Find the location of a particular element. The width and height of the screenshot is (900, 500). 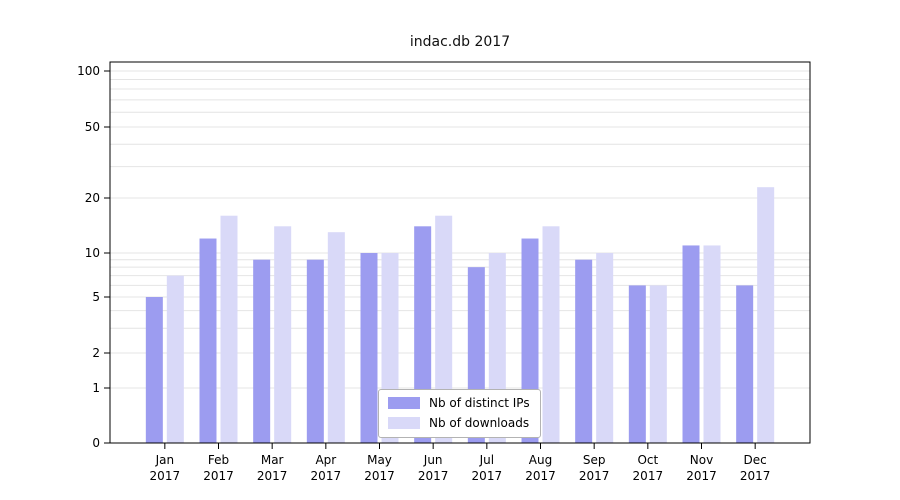

legend-swatch-downloads is located at coordinates (404, 423).